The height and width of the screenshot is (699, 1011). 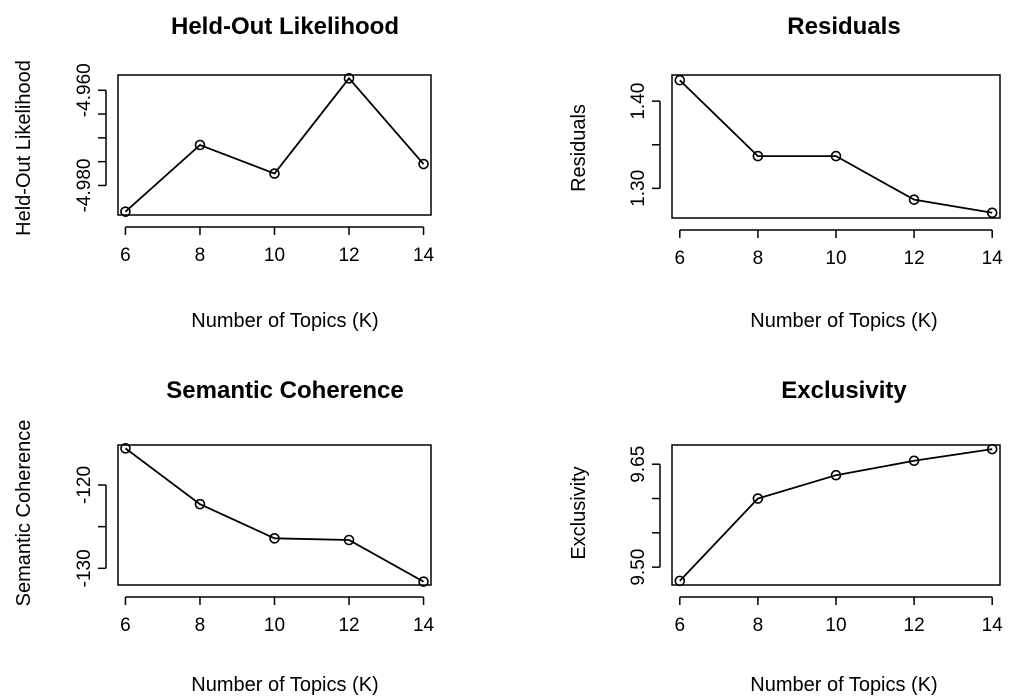 I want to click on y-axis-label: Held-Out Likelihood, so click(x=24, y=148).